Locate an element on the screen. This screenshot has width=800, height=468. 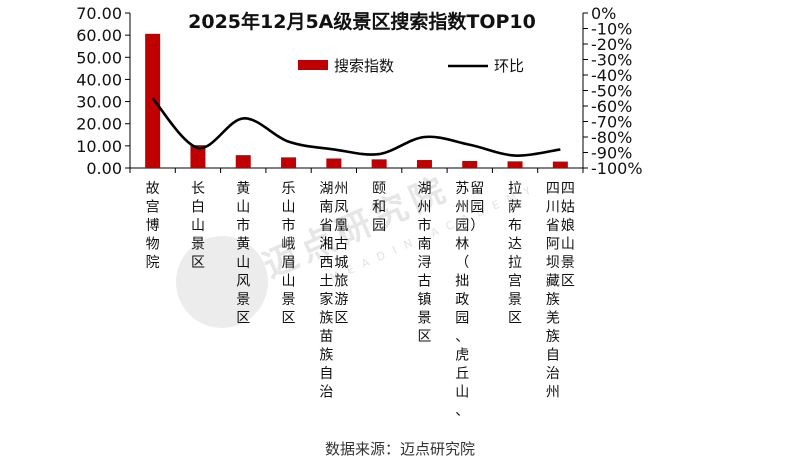
left-axis-tick-label: 10.00 is located at coordinates (99, 146).